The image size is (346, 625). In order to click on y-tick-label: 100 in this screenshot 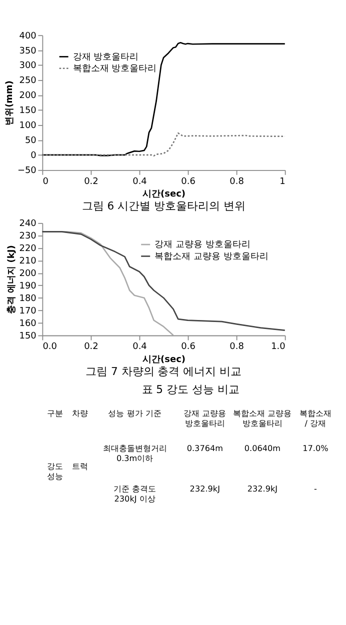, I will do `click(28, 126)`.